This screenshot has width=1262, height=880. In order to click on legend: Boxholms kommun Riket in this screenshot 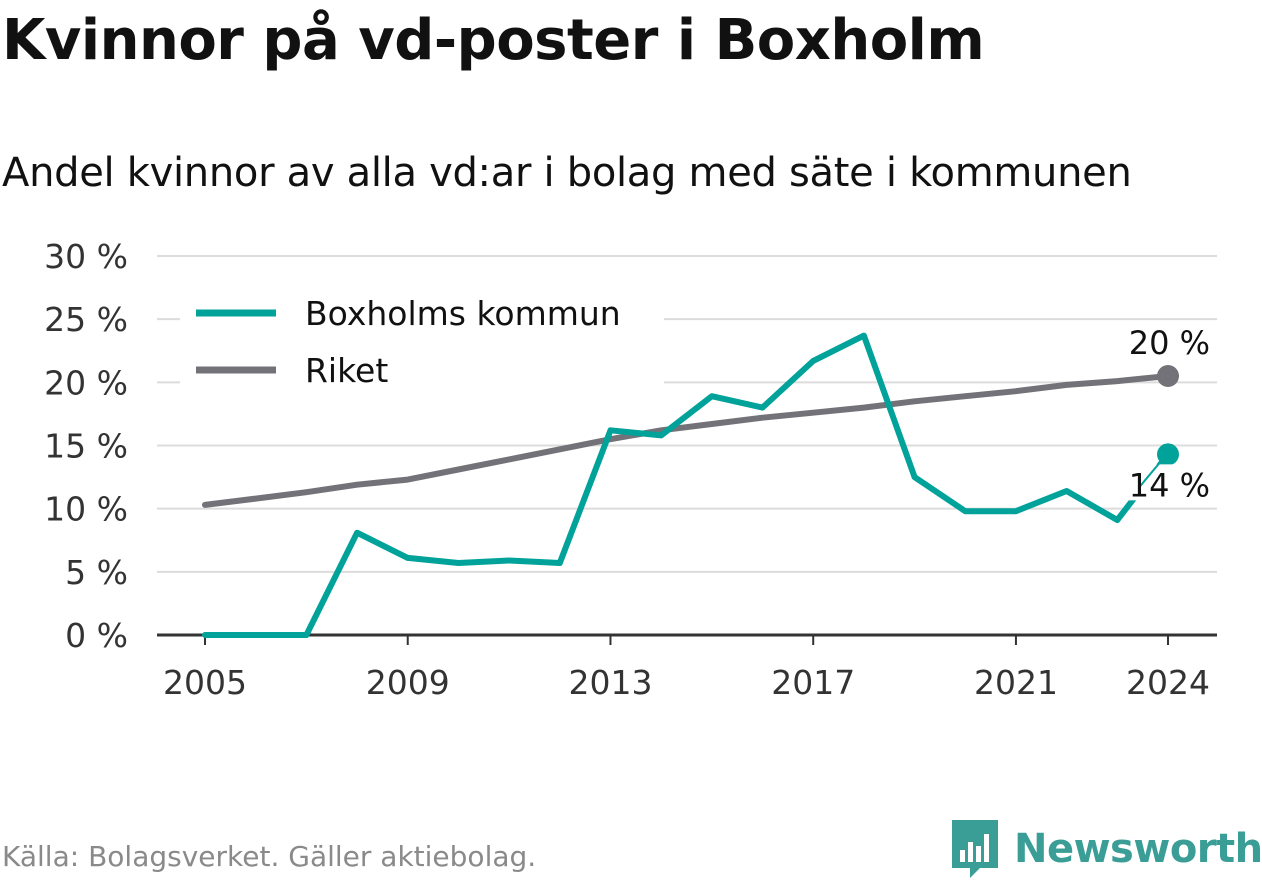, I will do `click(422, 340)`.